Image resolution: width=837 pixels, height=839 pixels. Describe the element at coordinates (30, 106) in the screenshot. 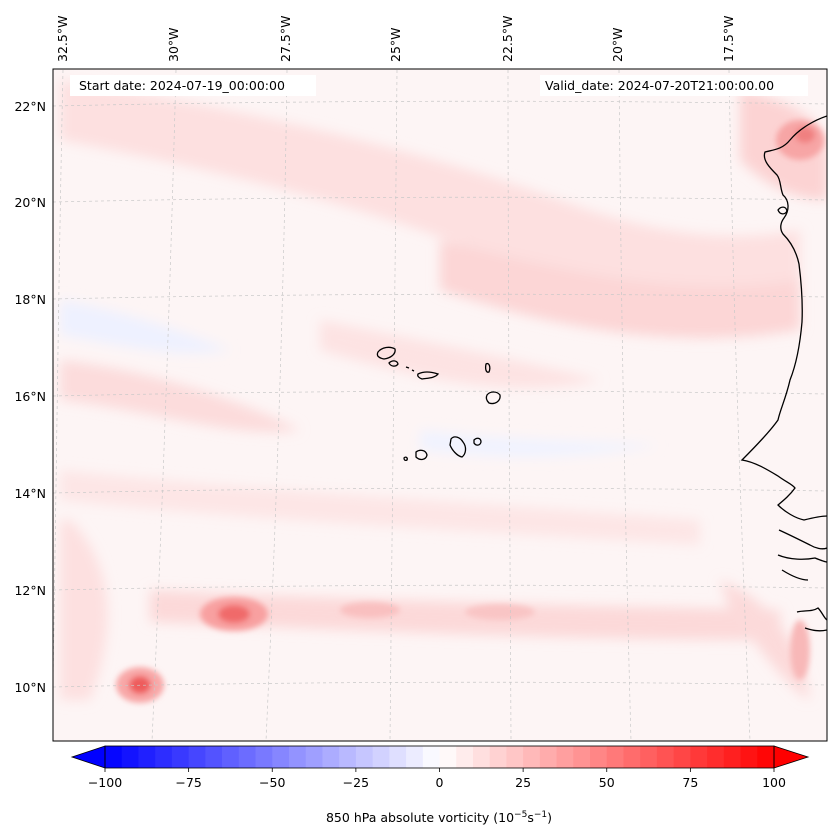

I see `lat-label: 22°N` at that location.